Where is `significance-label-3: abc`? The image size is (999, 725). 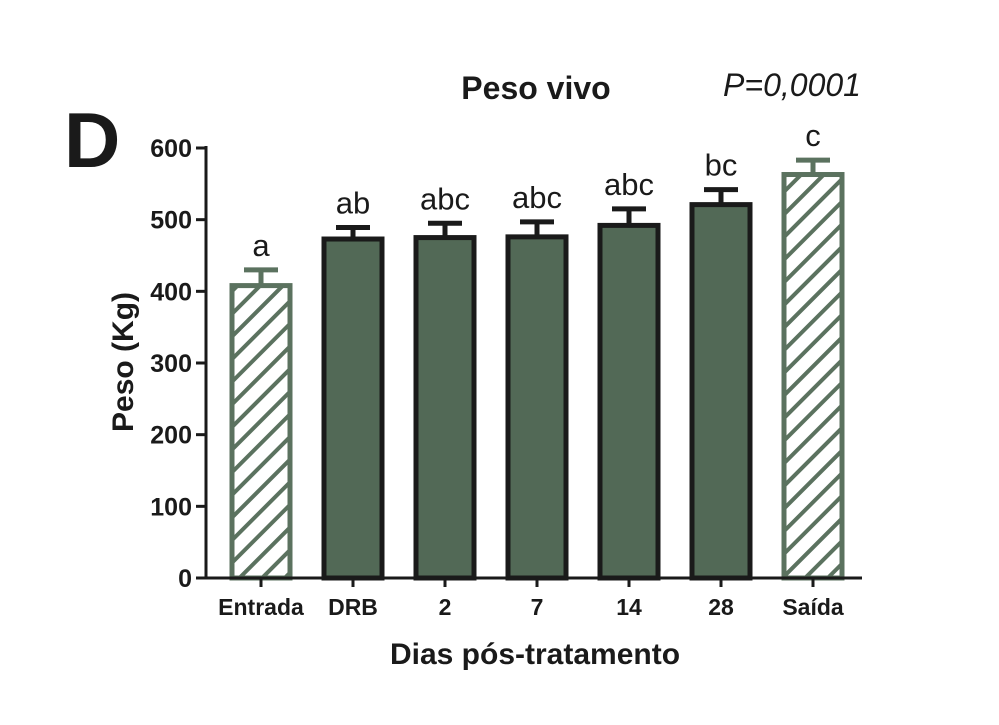 significance-label-3: abc is located at coordinates (537, 197).